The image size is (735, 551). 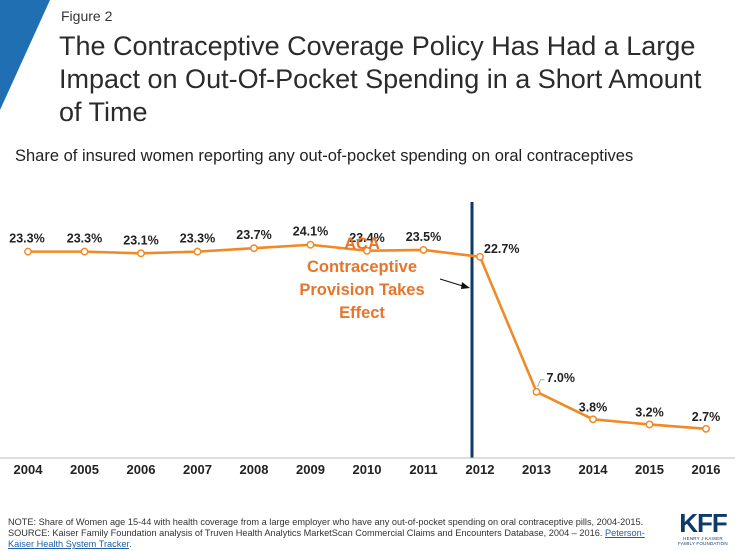 What do you see at coordinates (141, 469) in the screenshot?
I see `x-tick-label-2006: 2006` at bounding box center [141, 469].